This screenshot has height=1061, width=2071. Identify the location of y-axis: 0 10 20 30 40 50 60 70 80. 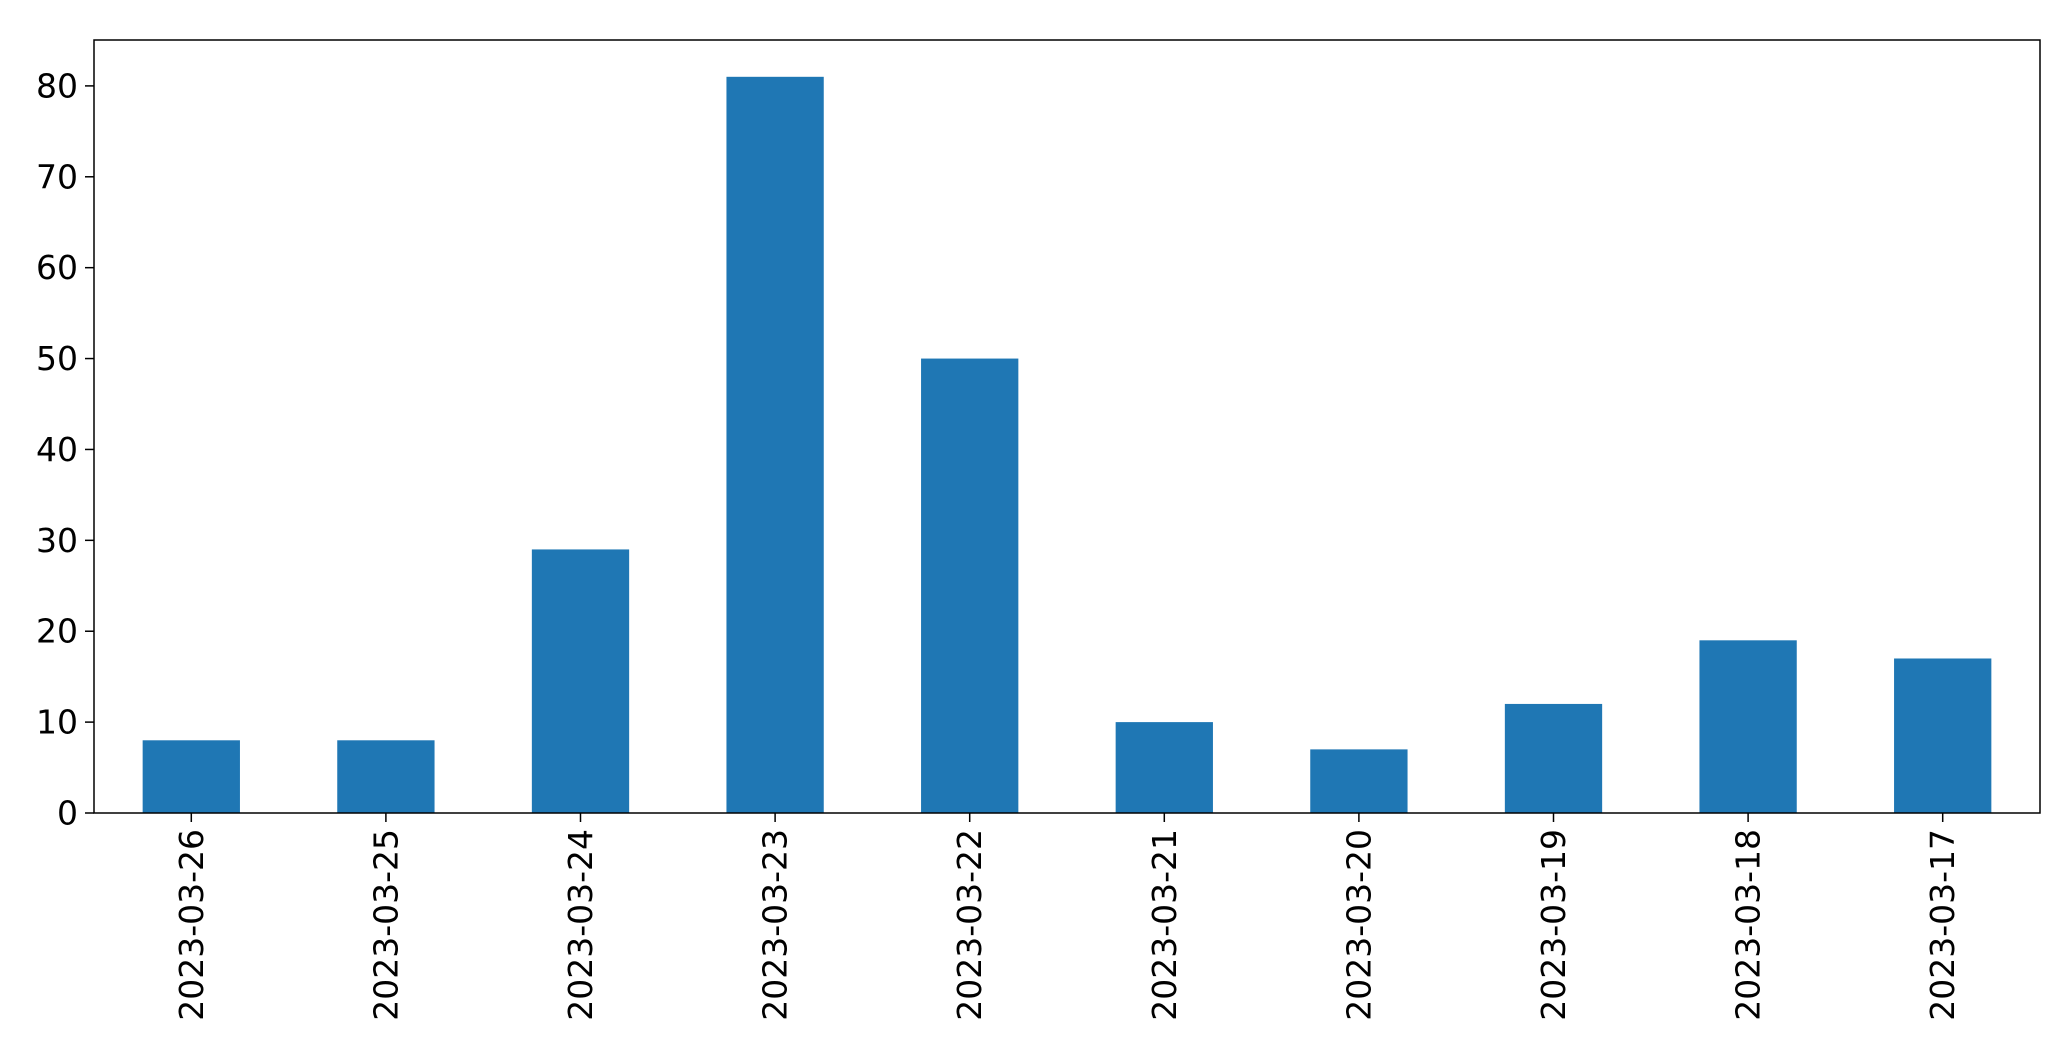
(65, 449).